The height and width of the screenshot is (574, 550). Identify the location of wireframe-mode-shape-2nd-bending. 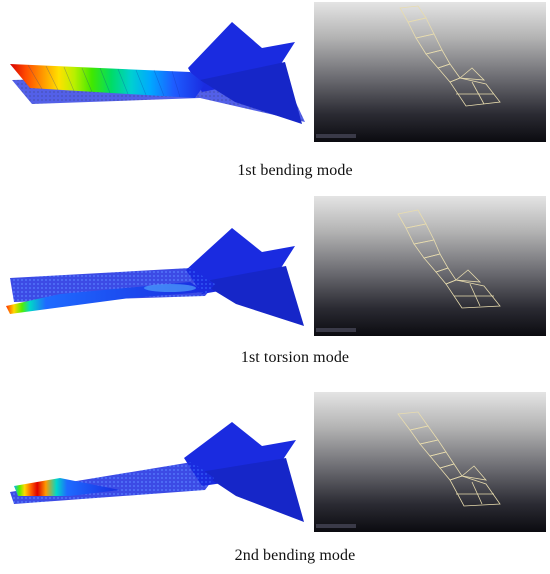
(430, 462).